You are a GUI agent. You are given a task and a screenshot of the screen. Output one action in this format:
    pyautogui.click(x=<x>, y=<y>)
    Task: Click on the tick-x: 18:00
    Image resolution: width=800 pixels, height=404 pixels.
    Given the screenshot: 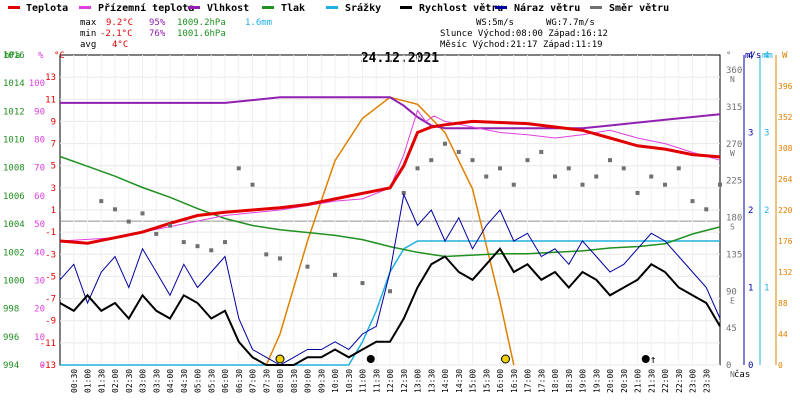 What is the action you would take?
    pyautogui.click(x=555, y=381)
    